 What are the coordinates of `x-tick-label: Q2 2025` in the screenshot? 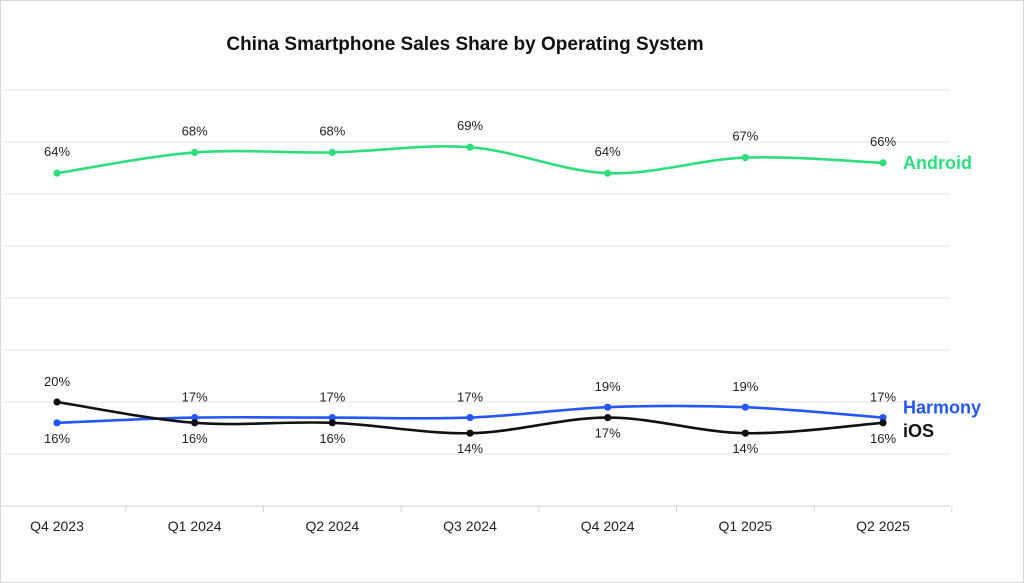 It's located at (883, 526).